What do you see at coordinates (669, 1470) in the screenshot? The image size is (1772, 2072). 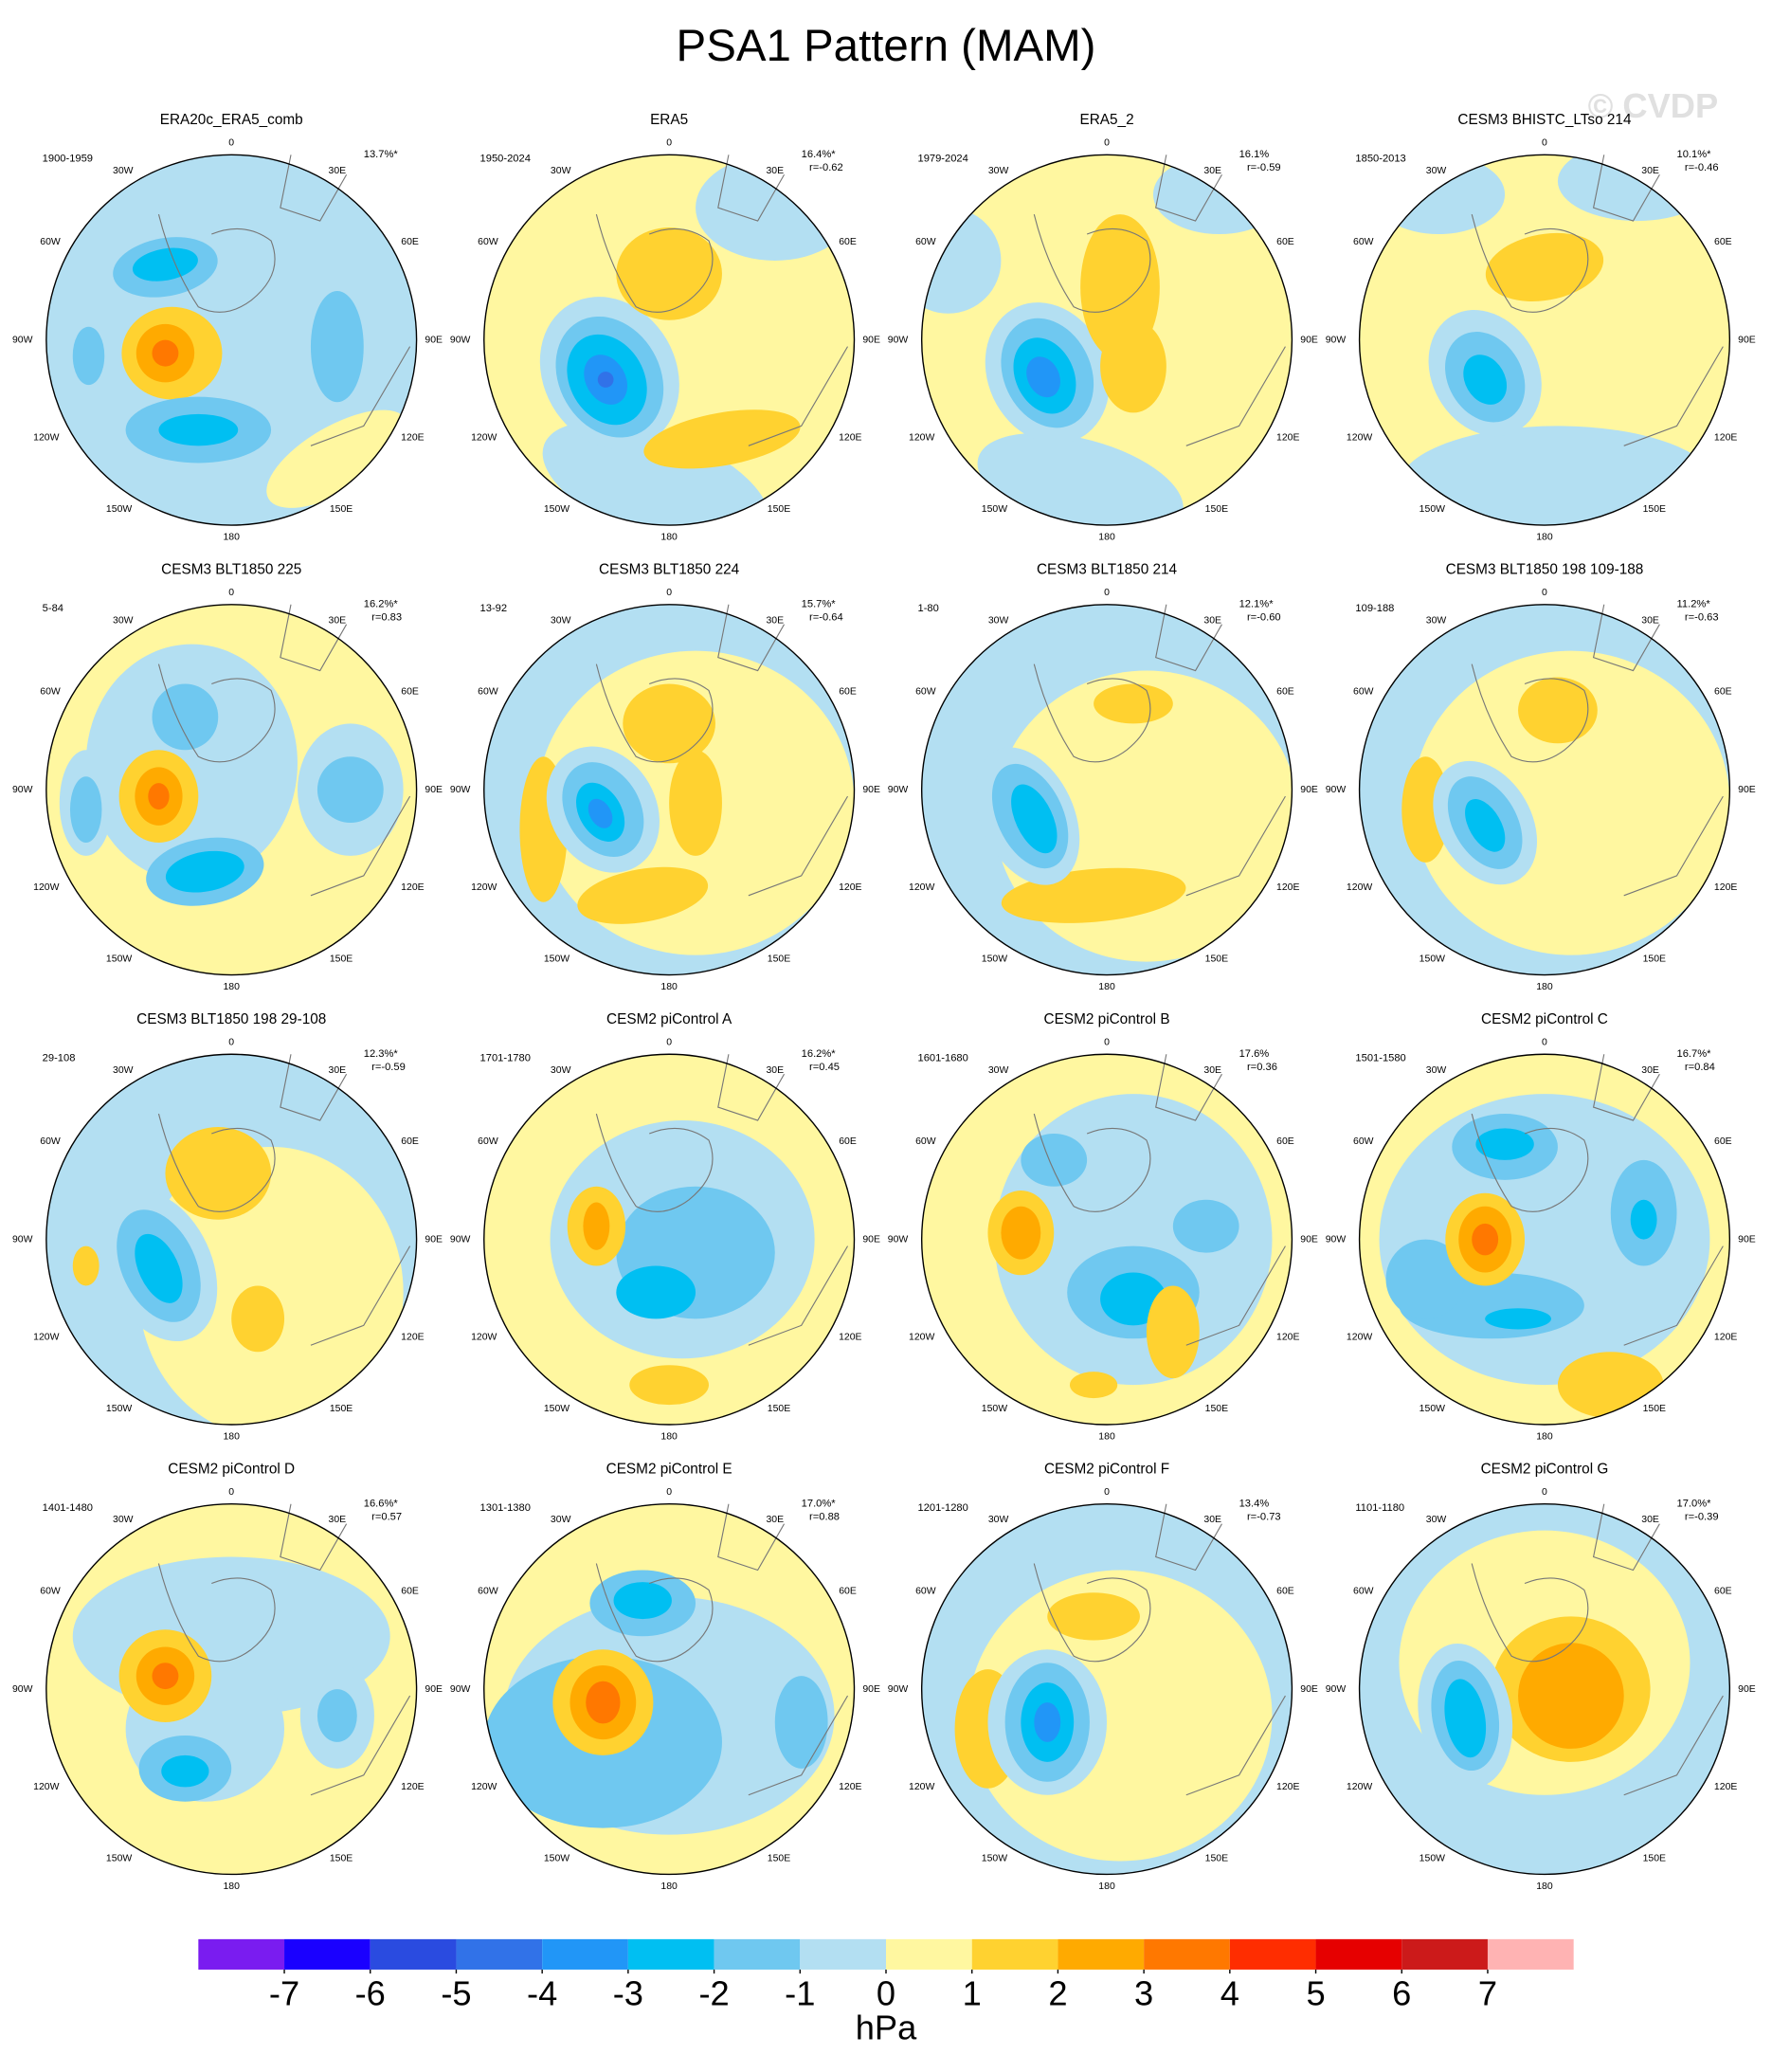 I see `panel-title: CESM2 piControl E` at bounding box center [669, 1470].